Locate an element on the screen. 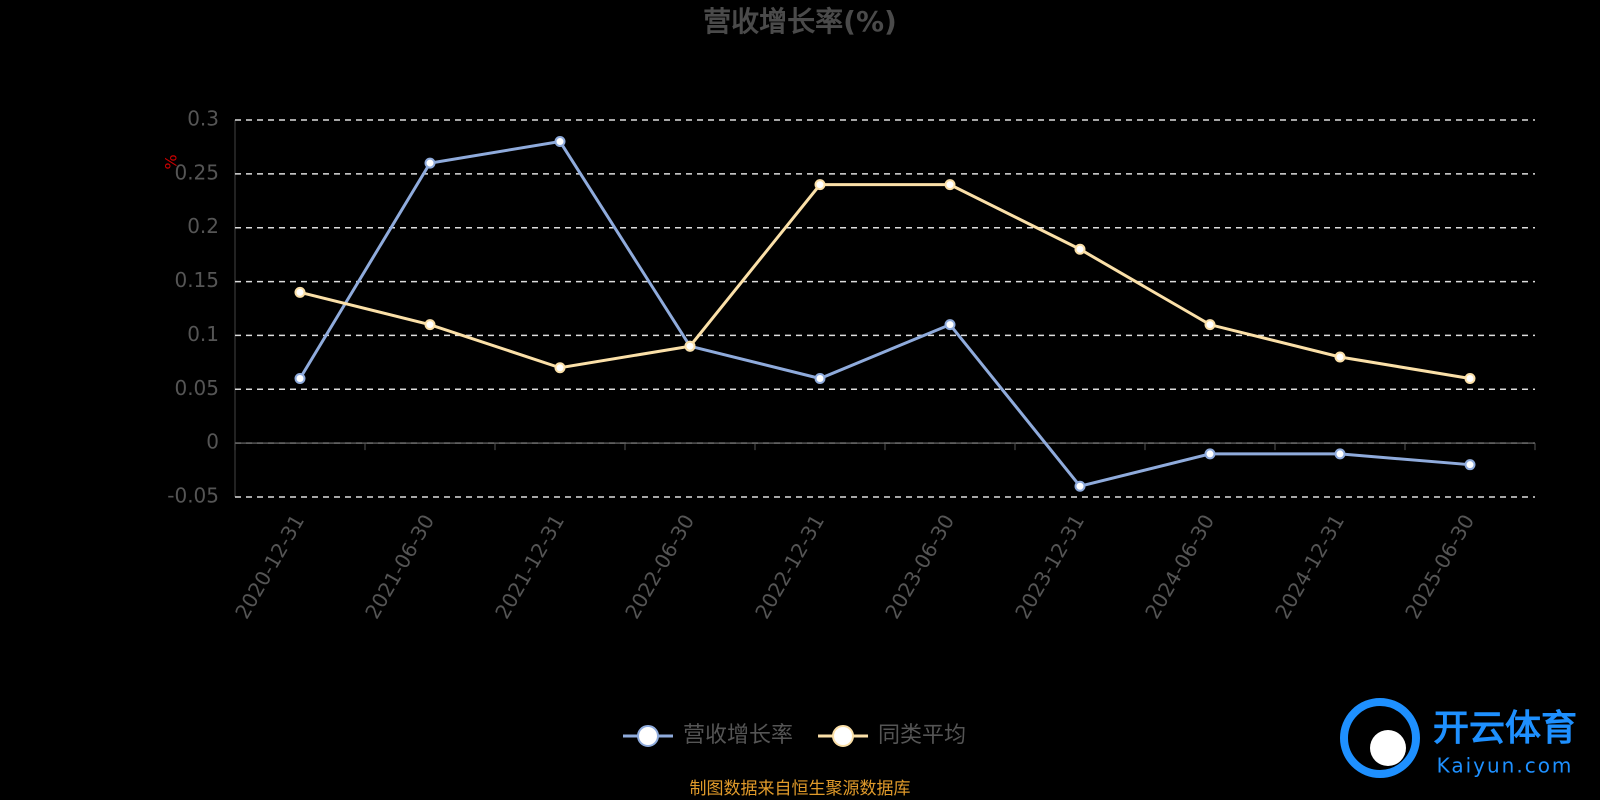  watermark: 开云体育 Kaiyun.com is located at coordinates (1458, 738).